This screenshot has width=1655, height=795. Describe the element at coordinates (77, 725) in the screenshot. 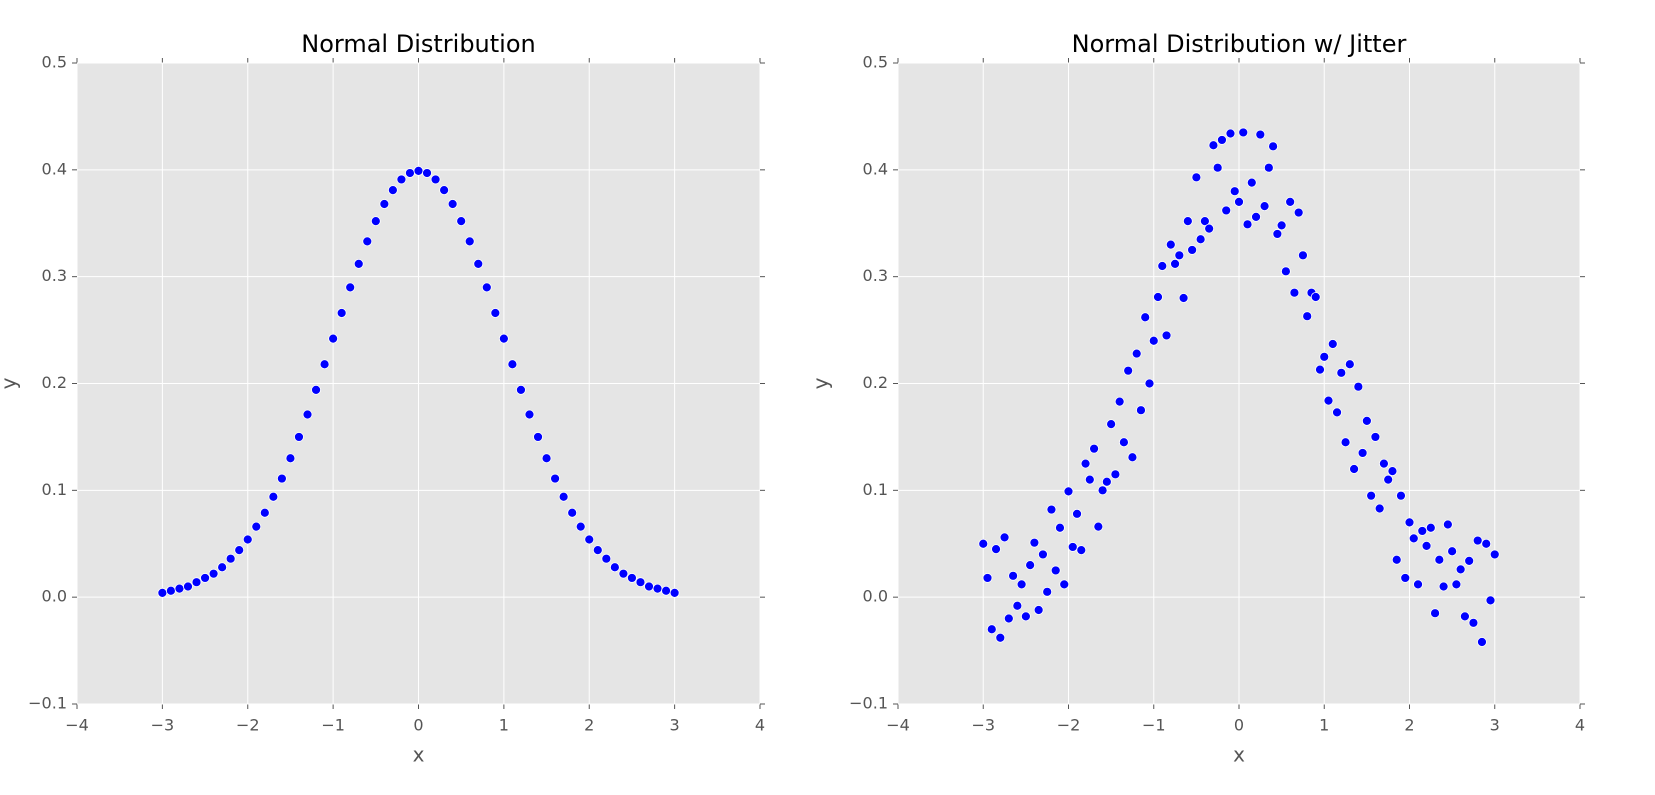

I see `x-tick-label: −4` at that location.